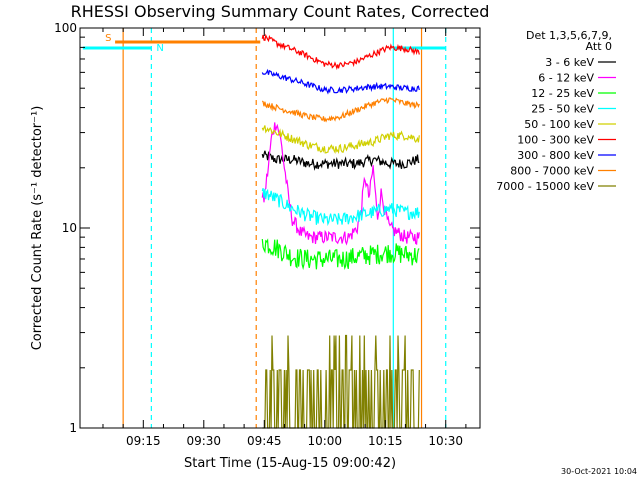 The height and width of the screenshot is (480, 640). I want to click on legend-header: Att 0, so click(599, 46).